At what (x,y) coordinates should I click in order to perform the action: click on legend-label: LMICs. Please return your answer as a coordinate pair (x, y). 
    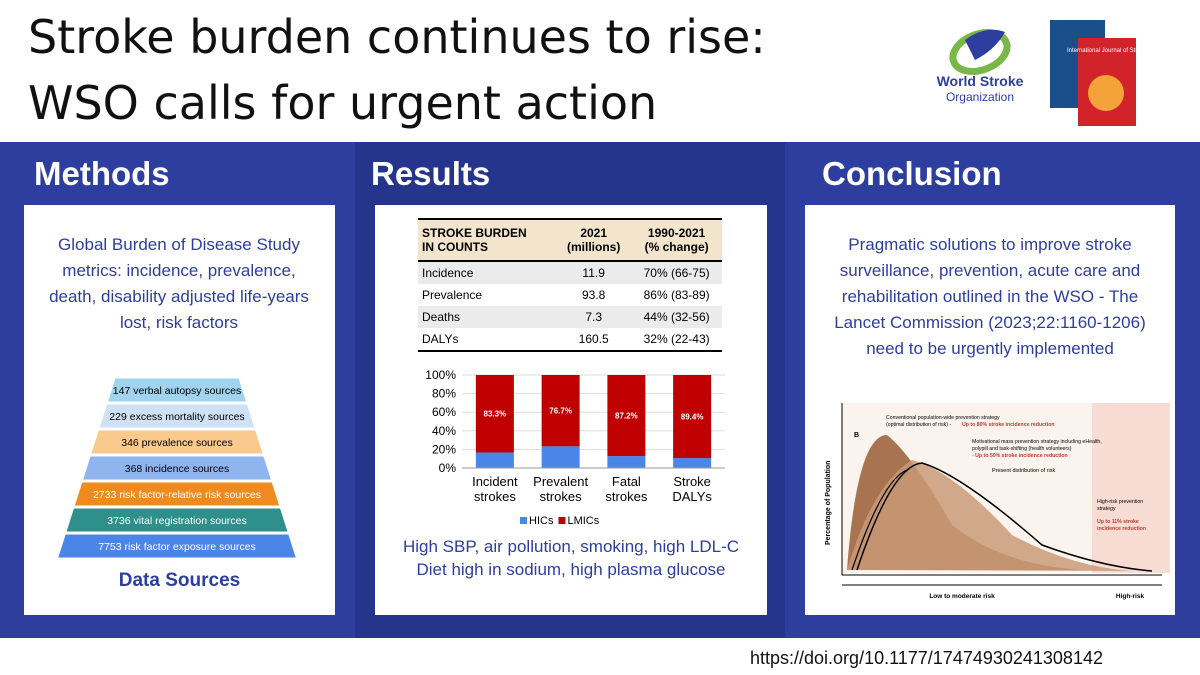
    Looking at the image, I should click on (583, 521).